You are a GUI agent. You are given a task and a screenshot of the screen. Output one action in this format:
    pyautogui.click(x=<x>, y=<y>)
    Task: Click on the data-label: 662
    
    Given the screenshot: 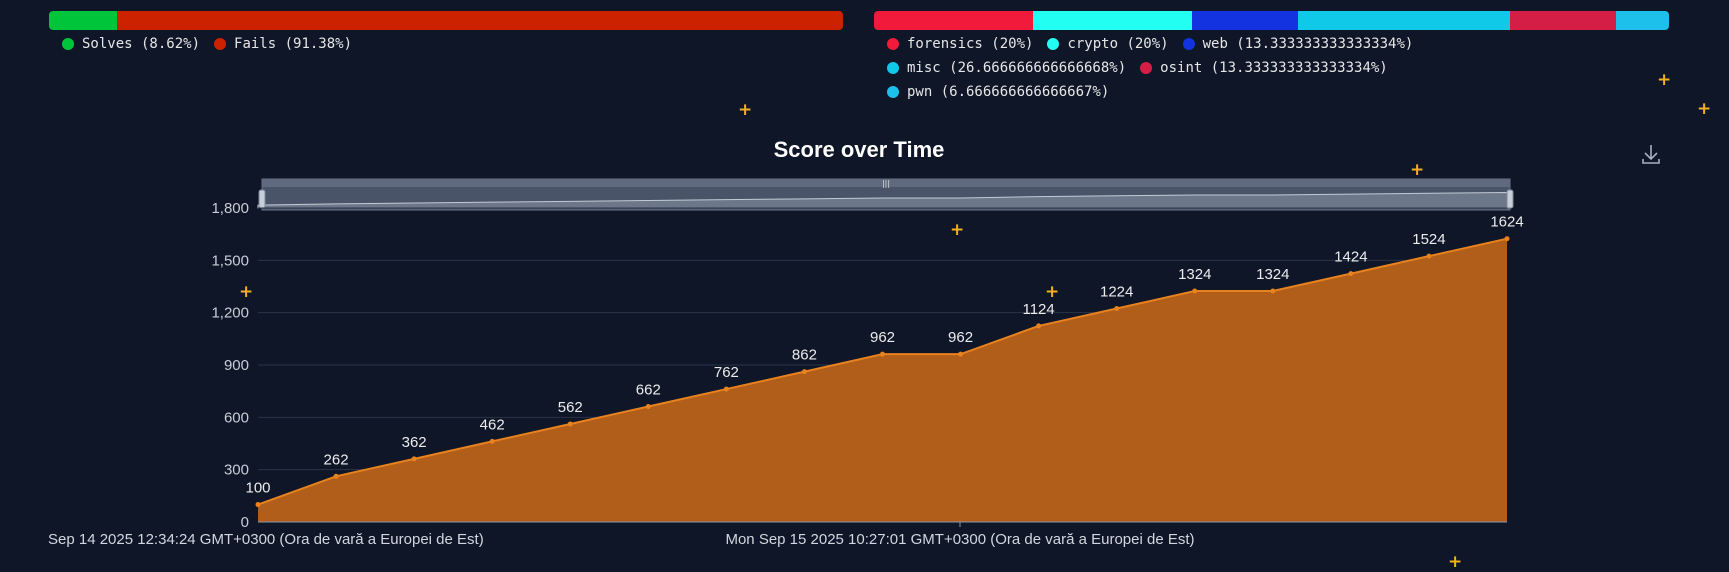 What is the action you would take?
    pyautogui.click(x=648, y=390)
    